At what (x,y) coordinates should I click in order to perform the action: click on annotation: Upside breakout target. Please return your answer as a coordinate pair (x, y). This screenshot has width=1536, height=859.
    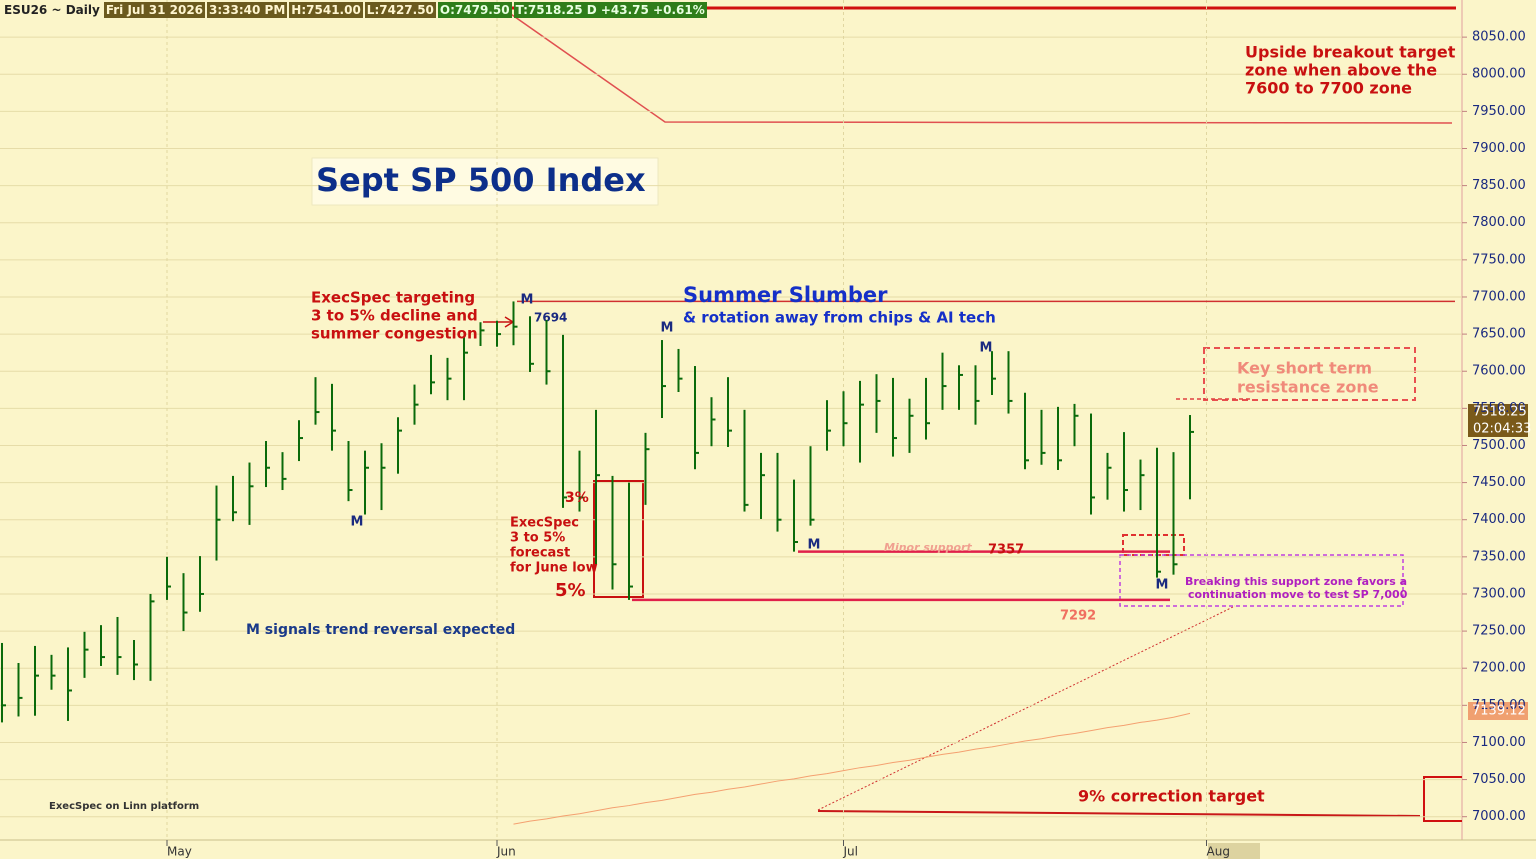
    Looking at the image, I should click on (1350, 52).